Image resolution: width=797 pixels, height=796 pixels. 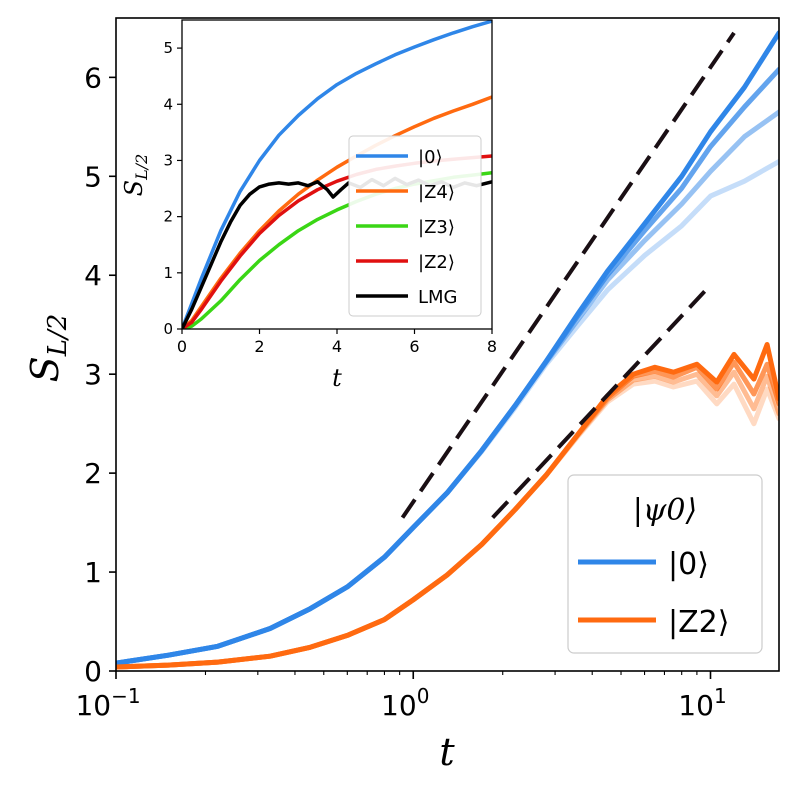 What do you see at coordinates (436, 192) in the screenshot?
I see `inset-legend-label-1: |Z4⟩` at bounding box center [436, 192].